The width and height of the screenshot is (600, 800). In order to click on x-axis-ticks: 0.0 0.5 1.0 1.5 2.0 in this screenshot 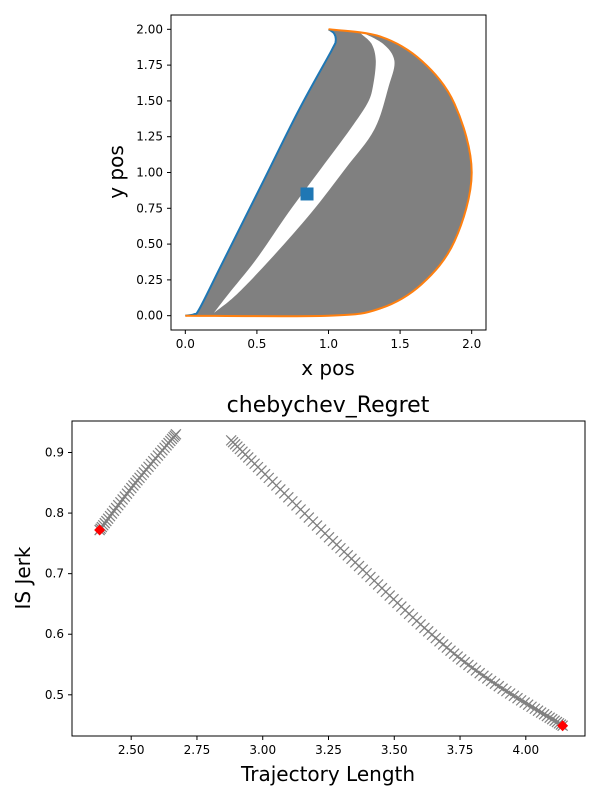, I will do `click(328, 340)`.